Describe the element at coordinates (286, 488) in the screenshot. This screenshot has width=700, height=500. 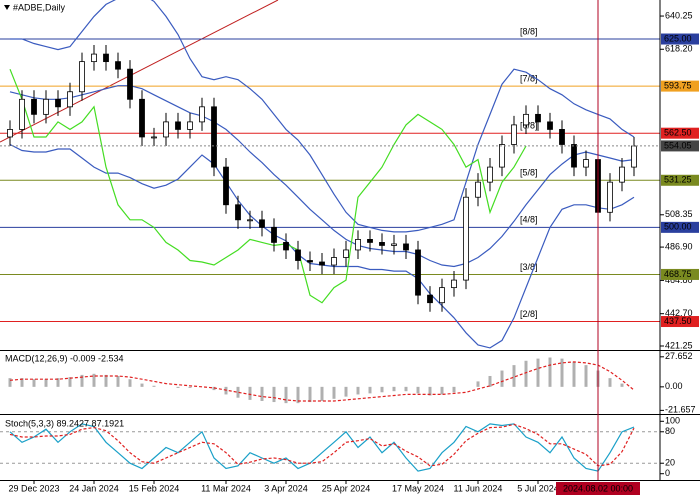
I see `x-tick-label: 3 Apr 2024` at that location.